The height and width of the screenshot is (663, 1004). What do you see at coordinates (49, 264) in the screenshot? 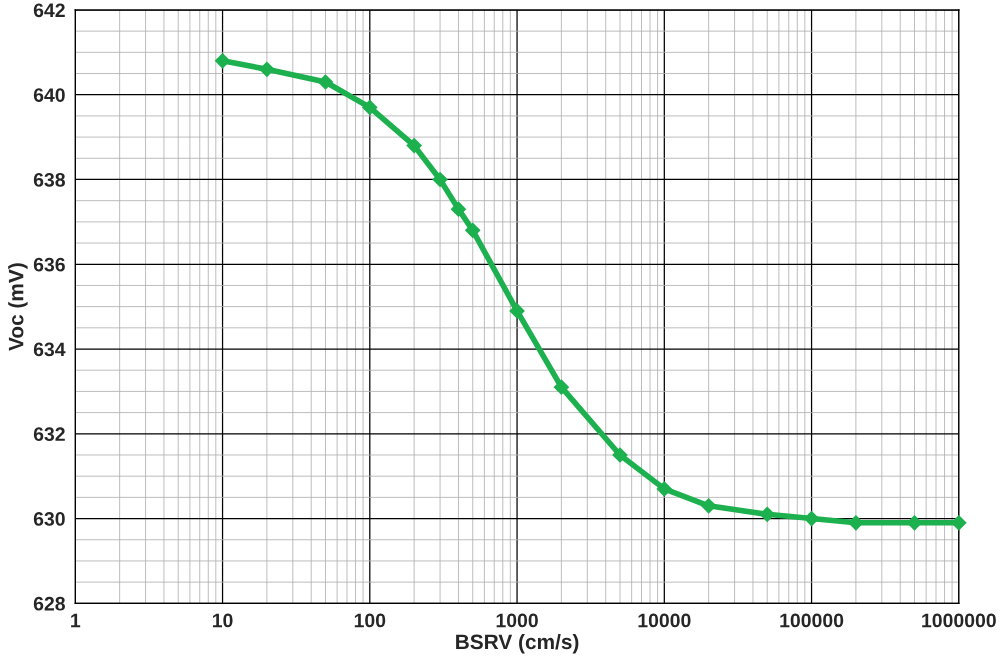
I see `y-tick-label: 636` at bounding box center [49, 264].